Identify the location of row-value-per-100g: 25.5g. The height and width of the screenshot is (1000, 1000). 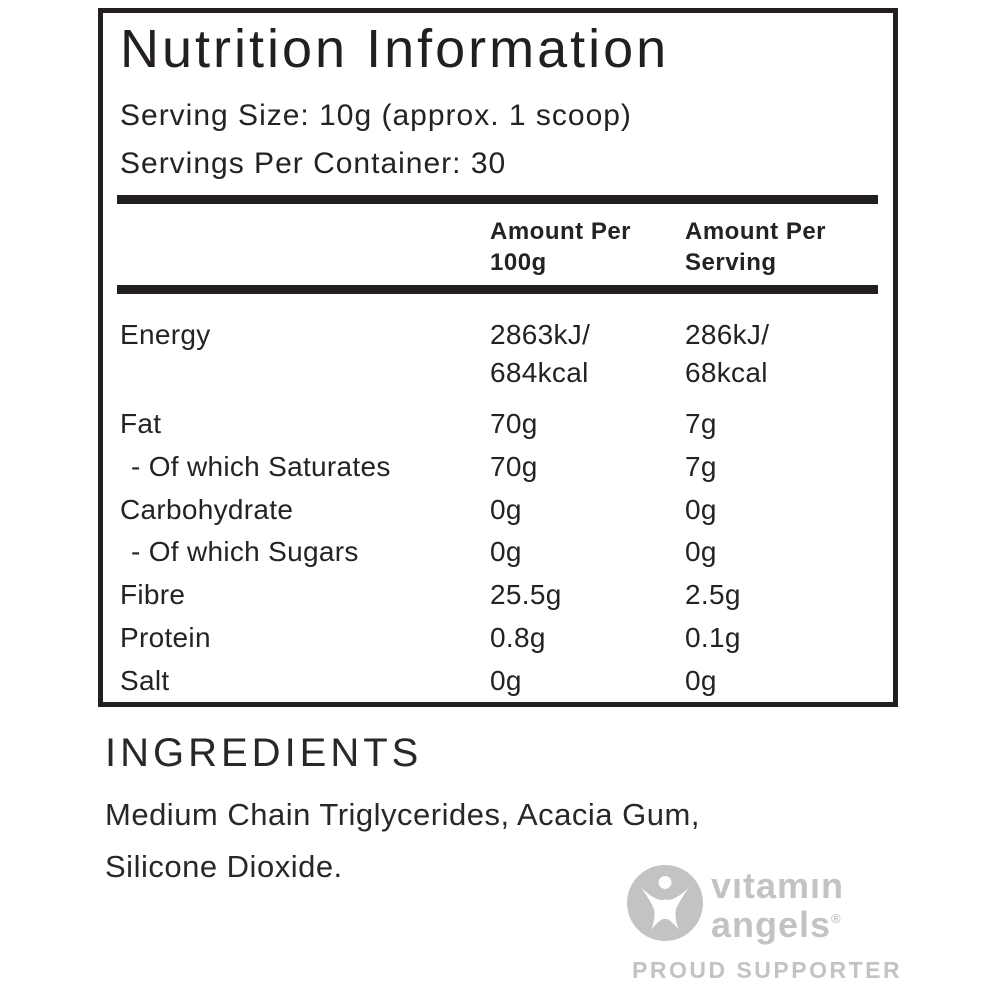
(526, 595).